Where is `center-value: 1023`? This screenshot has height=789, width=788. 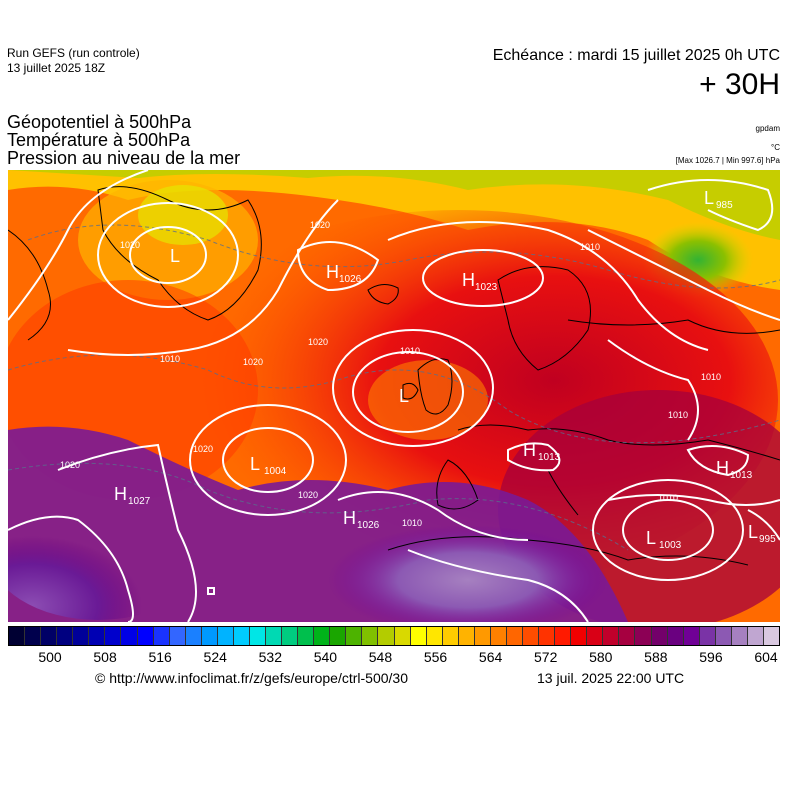
center-value: 1023 is located at coordinates (486, 287).